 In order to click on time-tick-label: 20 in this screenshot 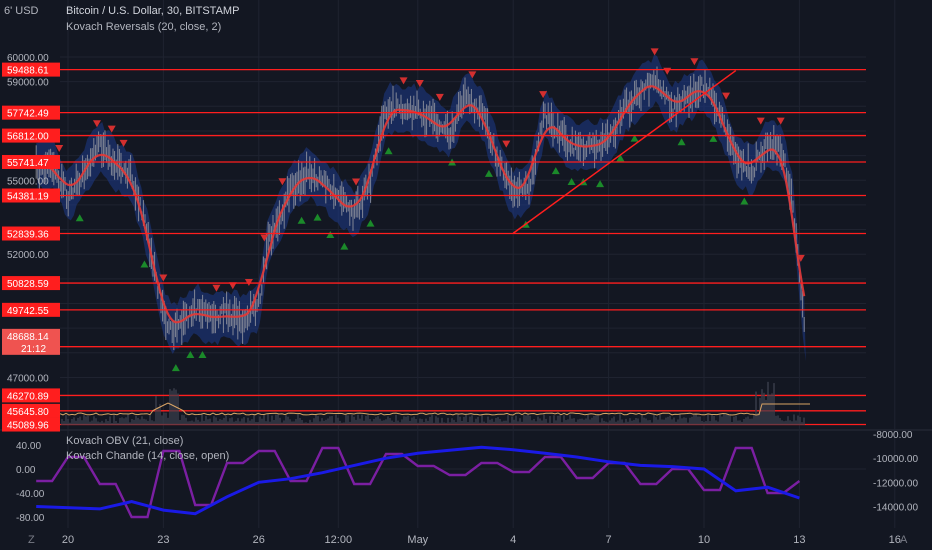, I will do `click(68, 540)`.